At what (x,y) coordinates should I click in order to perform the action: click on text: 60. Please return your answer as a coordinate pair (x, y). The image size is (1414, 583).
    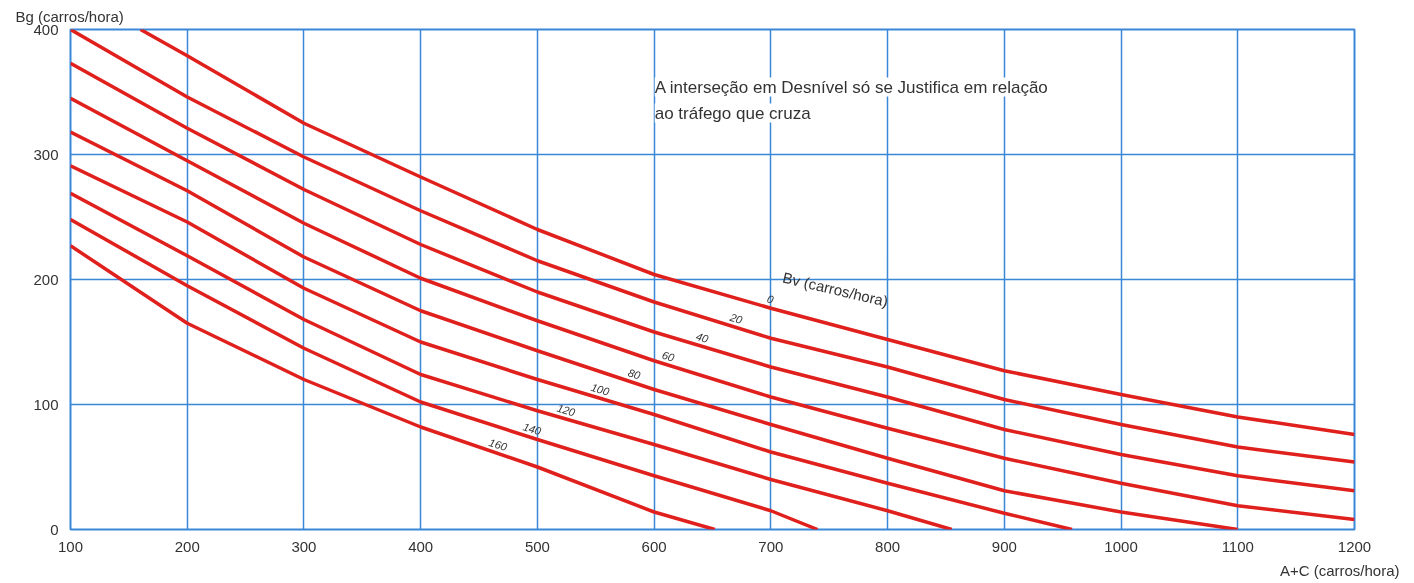
    Looking at the image, I should click on (668, 356).